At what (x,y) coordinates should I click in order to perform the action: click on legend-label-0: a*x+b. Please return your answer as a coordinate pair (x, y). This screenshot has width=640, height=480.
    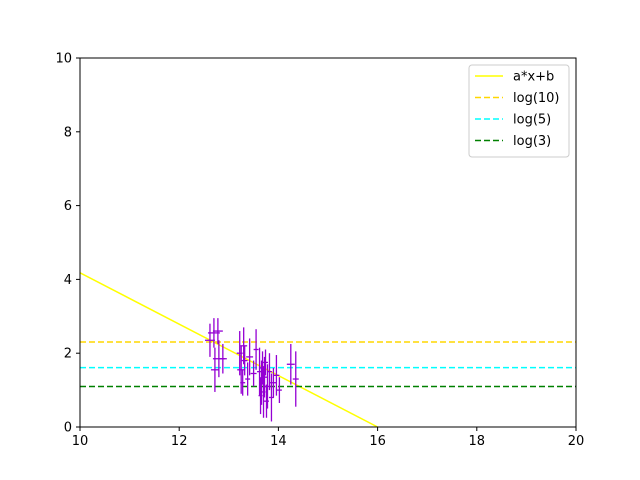
    Looking at the image, I should click on (533, 77).